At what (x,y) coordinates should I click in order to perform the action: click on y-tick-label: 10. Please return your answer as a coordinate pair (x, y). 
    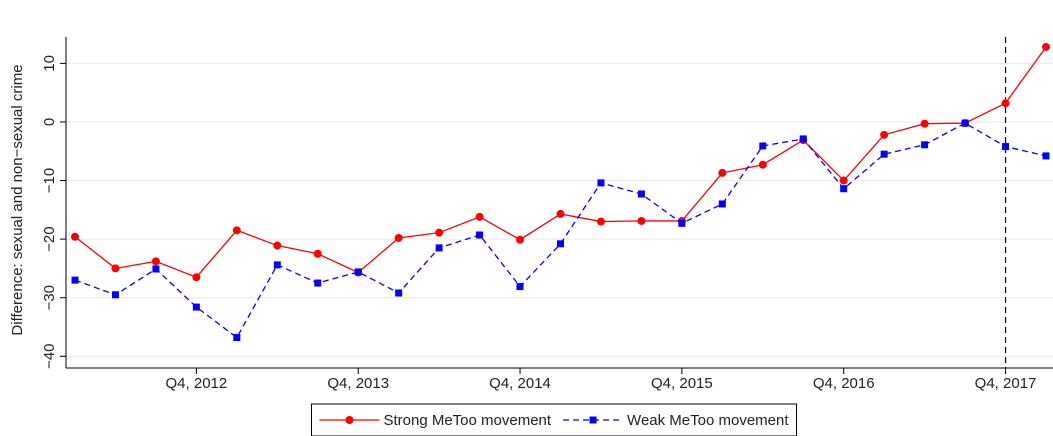
    Looking at the image, I should click on (49, 63).